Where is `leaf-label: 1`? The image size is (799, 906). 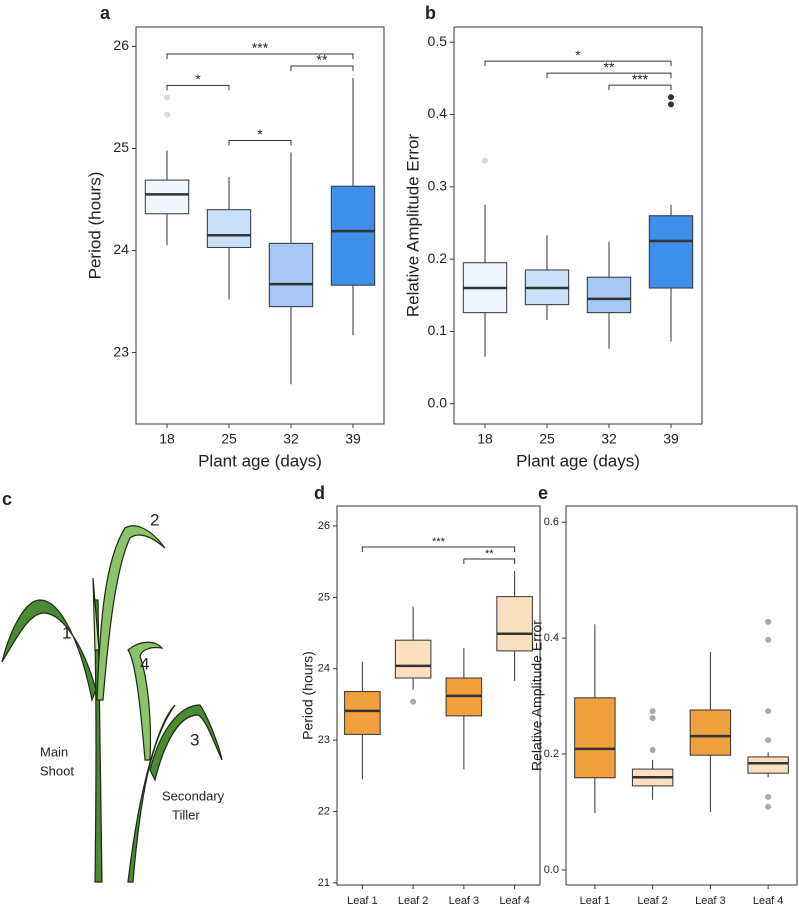
leaf-label: 1 is located at coordinates (66, 632).